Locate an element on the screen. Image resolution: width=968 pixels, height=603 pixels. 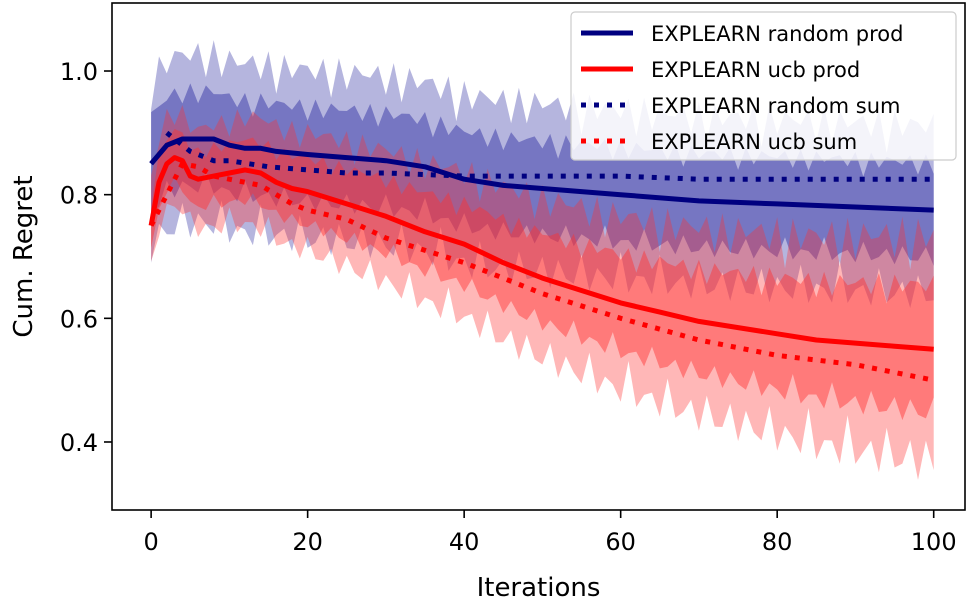
y-tick-label: 1.0 is located at coordinates (79, 72).